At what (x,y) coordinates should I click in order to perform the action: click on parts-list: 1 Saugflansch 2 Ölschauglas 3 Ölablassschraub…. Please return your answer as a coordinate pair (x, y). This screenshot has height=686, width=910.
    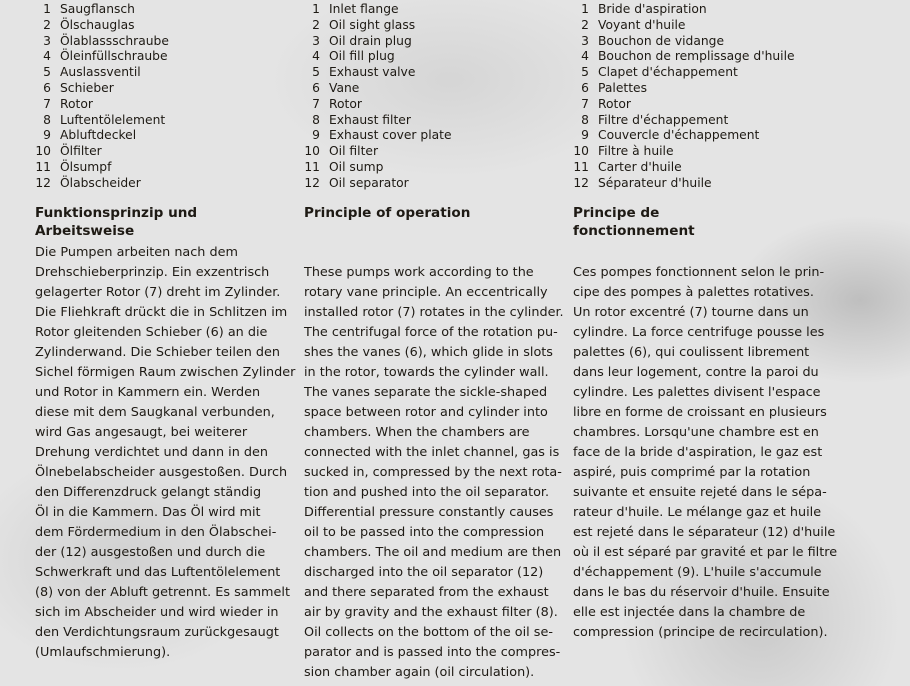
    Looking at the image, I should click on (102, 97).